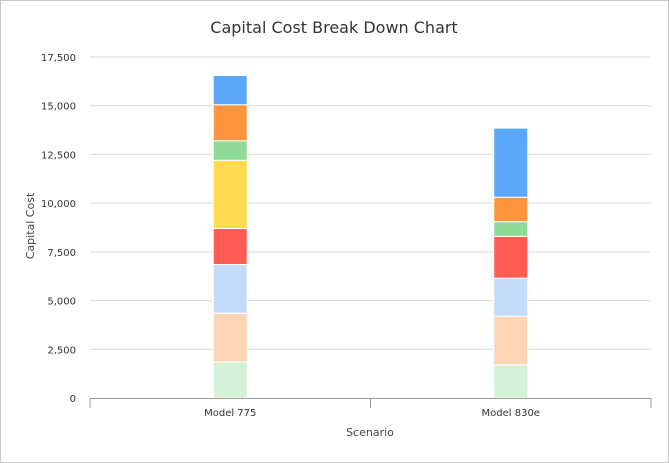  I want to click on y-axis-ticks: 0 2,500 5,000 7,500 10,000 12,500 15,000 17,500, so click(58, 229).